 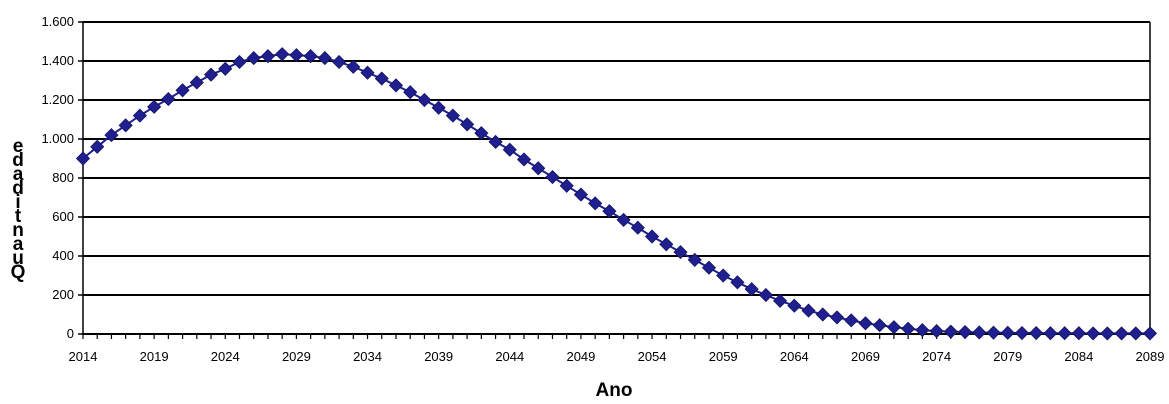 I want to click on y-axis-title-letter: u, so click(x=18, y=258).